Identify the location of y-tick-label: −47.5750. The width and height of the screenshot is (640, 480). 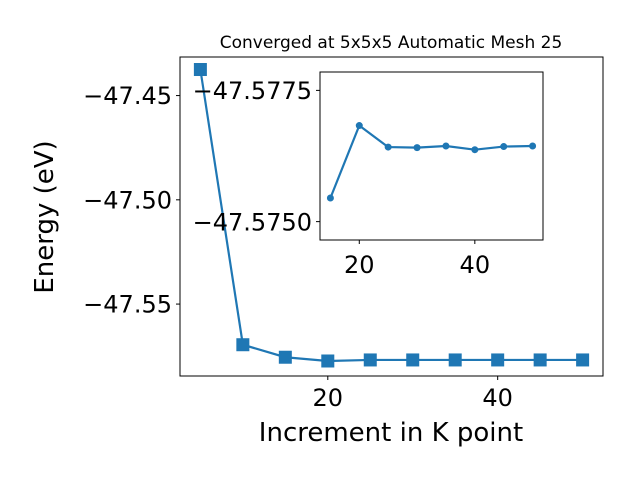
(252, 222).